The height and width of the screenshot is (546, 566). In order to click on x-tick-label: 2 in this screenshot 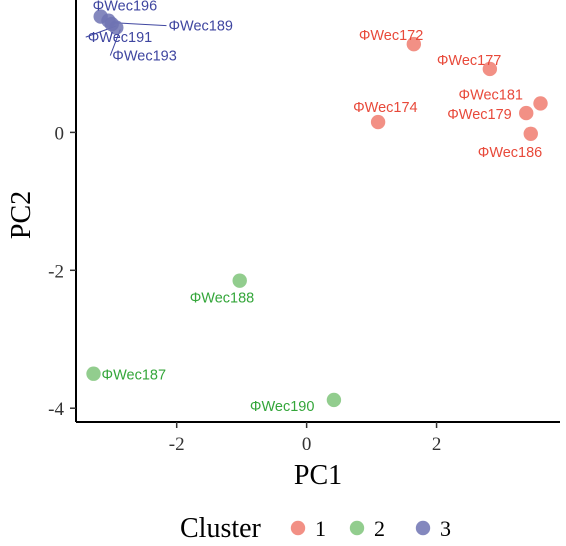, I will do `click(437, 444)`.